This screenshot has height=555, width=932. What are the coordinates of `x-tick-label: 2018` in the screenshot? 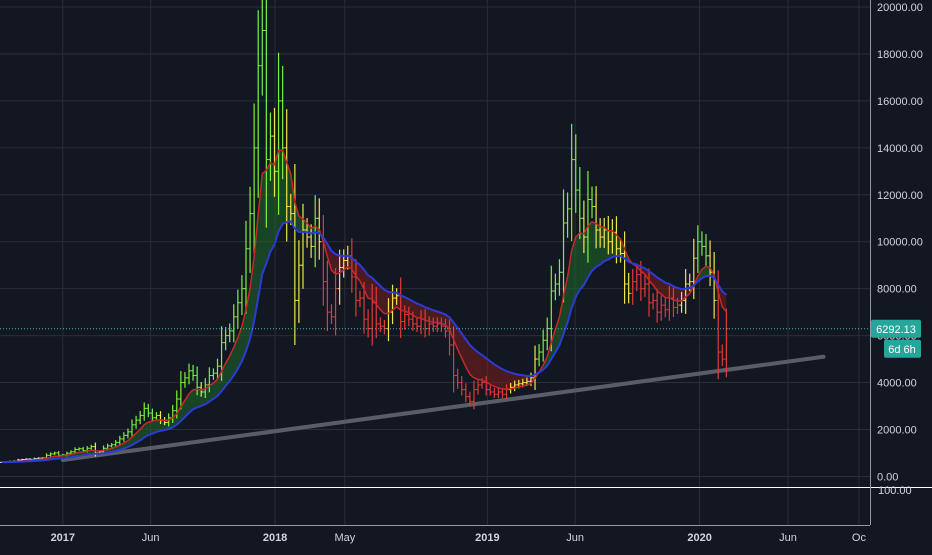 It's located at (275, 538).